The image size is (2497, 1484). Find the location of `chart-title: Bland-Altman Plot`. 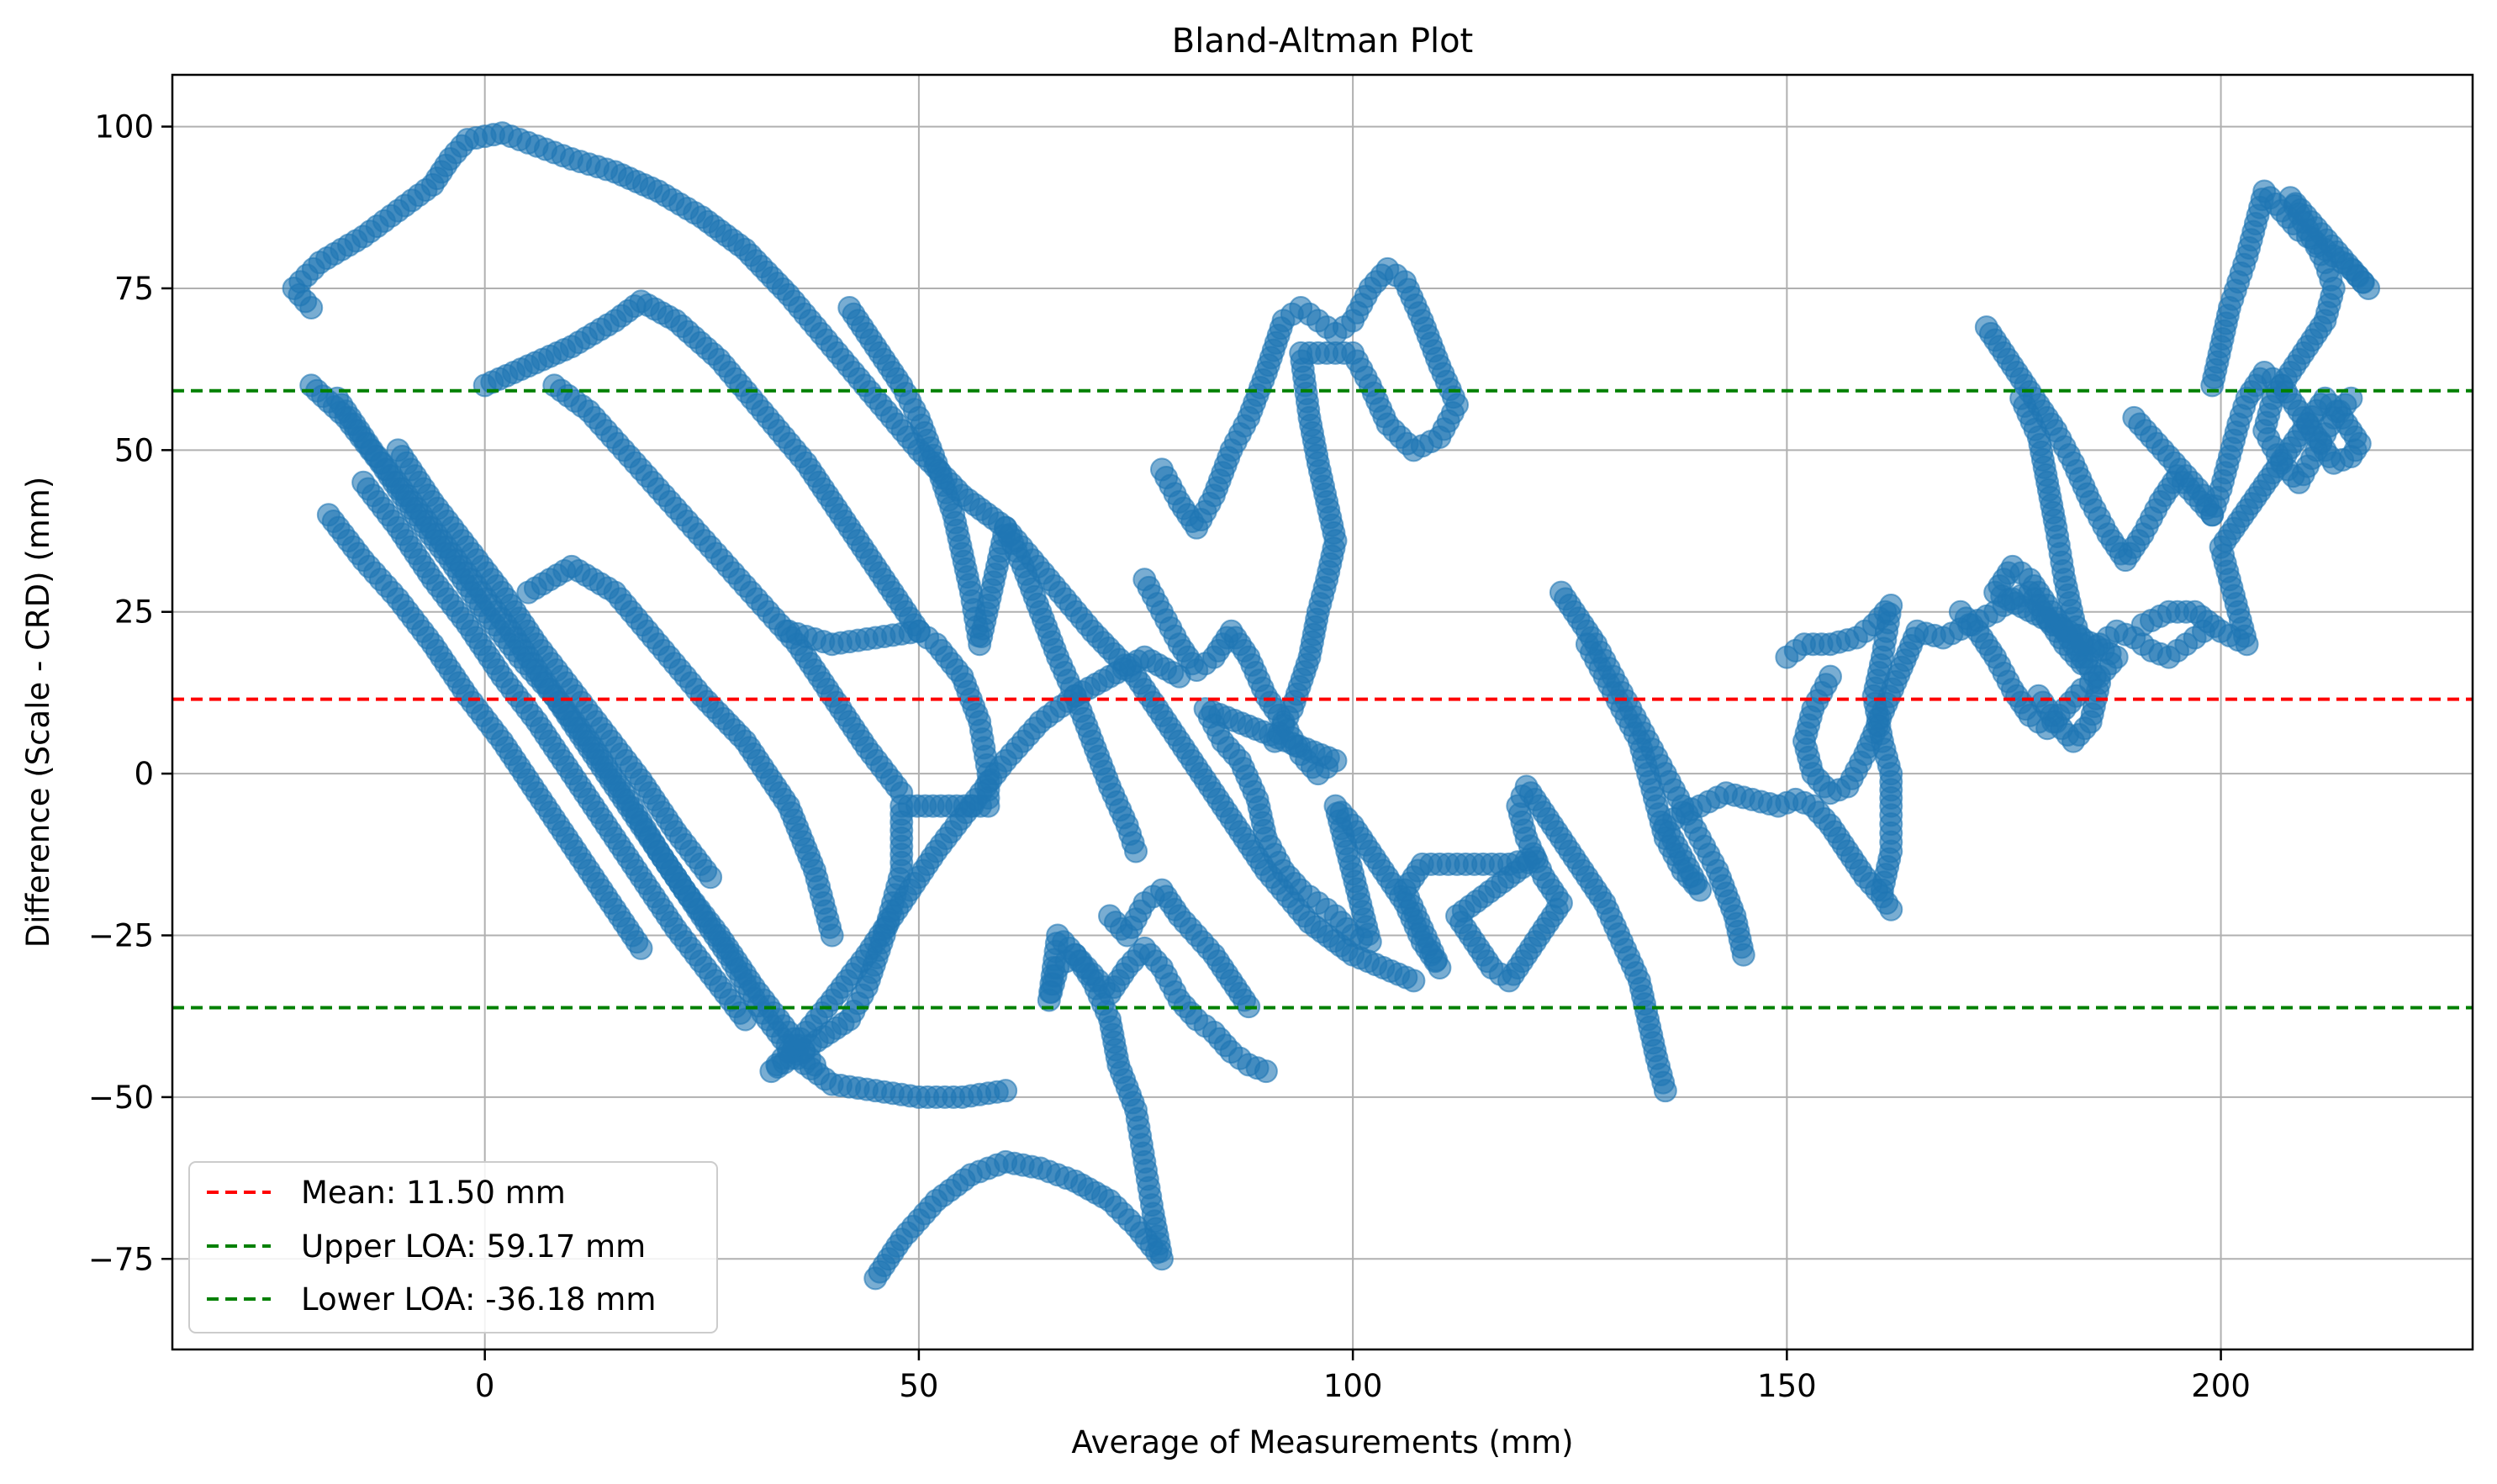

chart-title: Bland-Altman Plot is located at coordinates (1322, 41).